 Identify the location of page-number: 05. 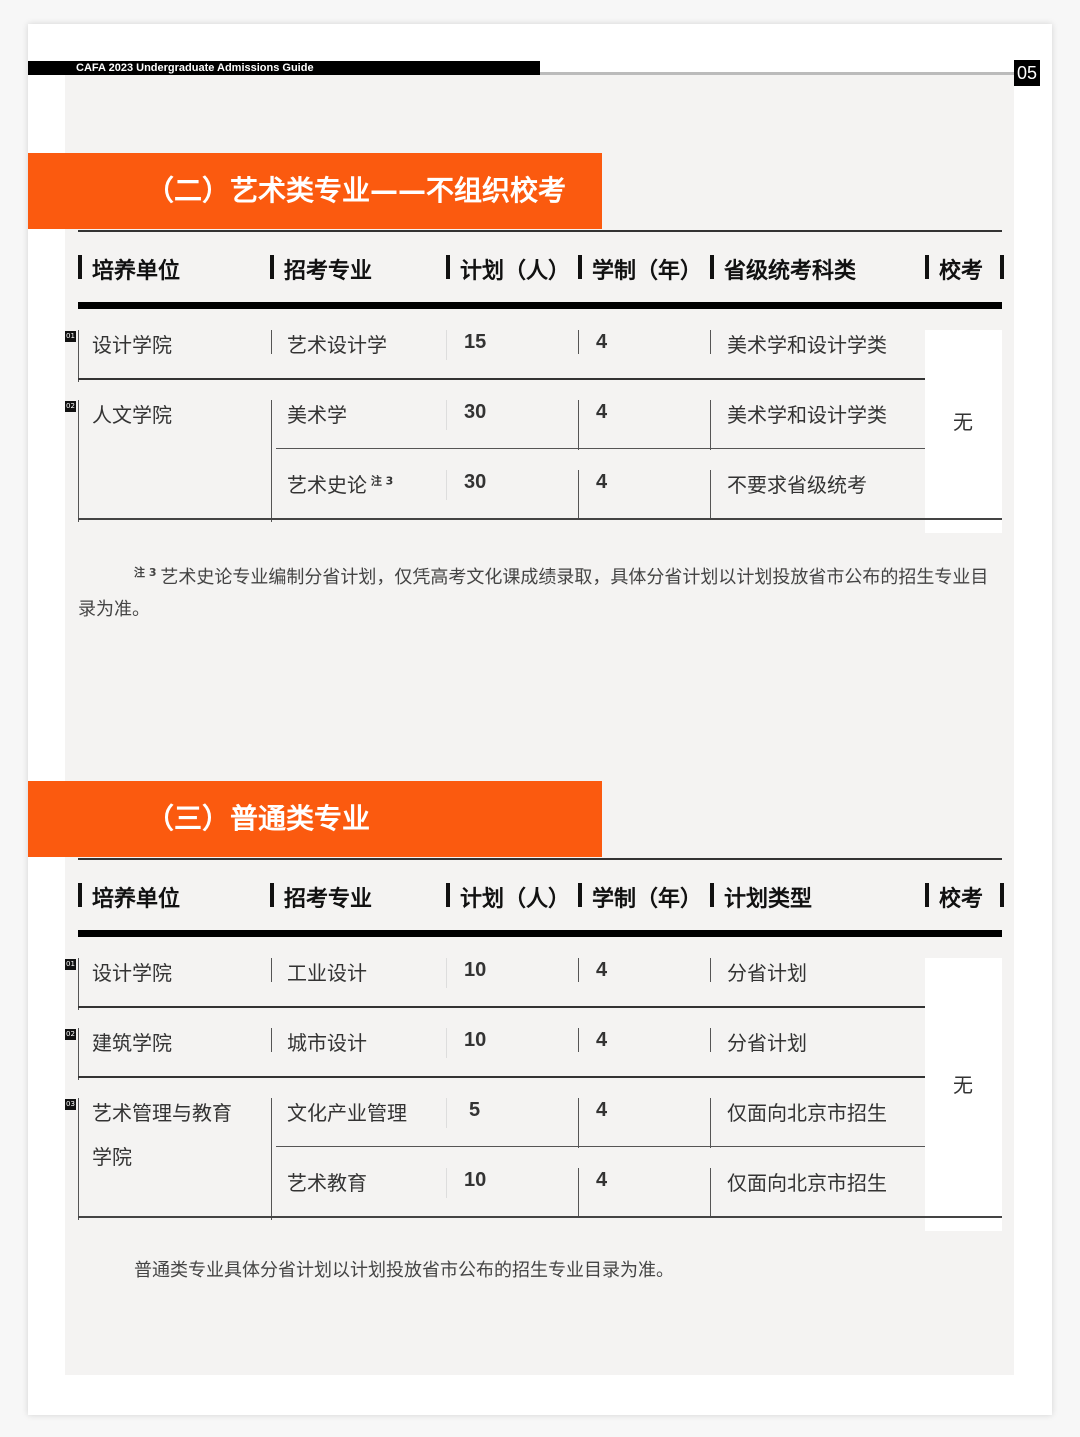
(1027, 73).